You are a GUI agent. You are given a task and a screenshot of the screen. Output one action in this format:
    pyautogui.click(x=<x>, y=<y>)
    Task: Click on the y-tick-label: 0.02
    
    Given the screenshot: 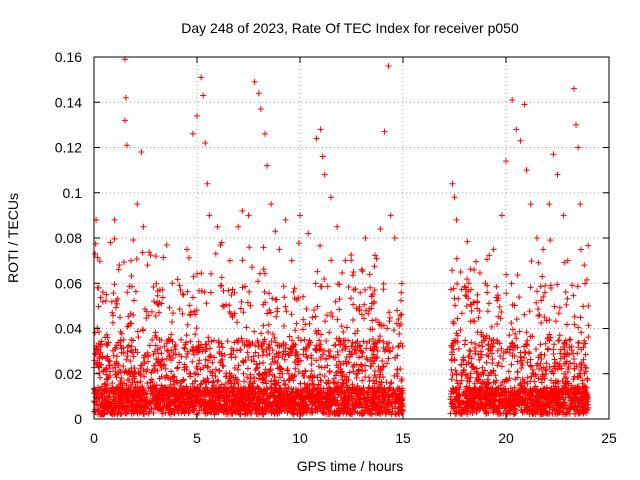 What is the action you would take?
    pyautogui.click(x=68, y=374)
    